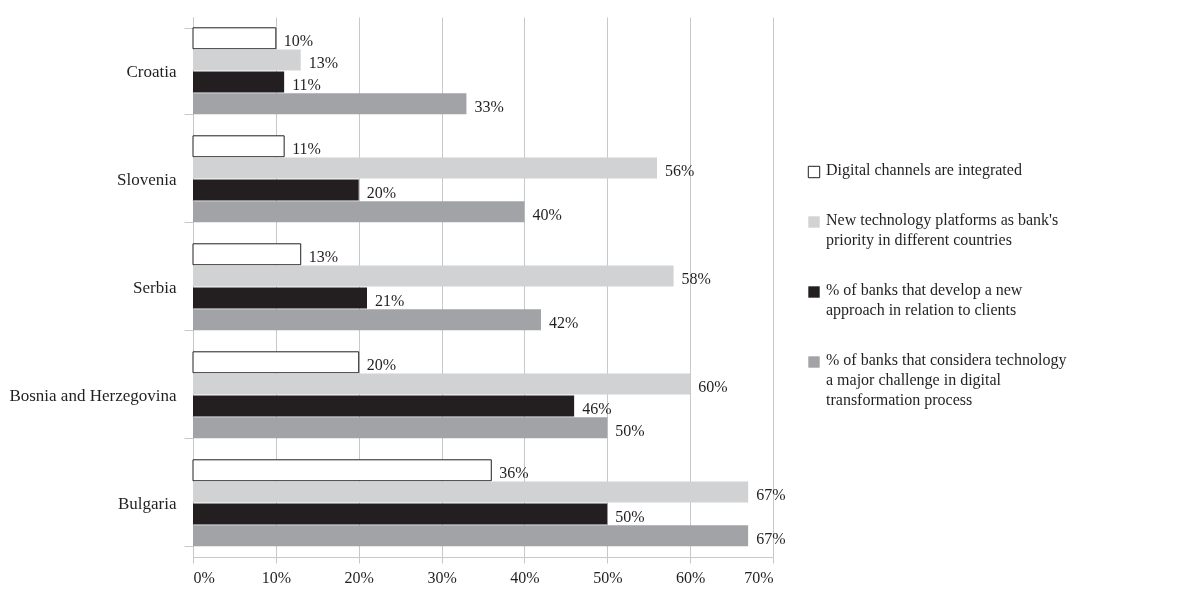  Describe the element at coordinates (759, 577) in the screenshot. I see `x-tick-label: 70%` at that location.